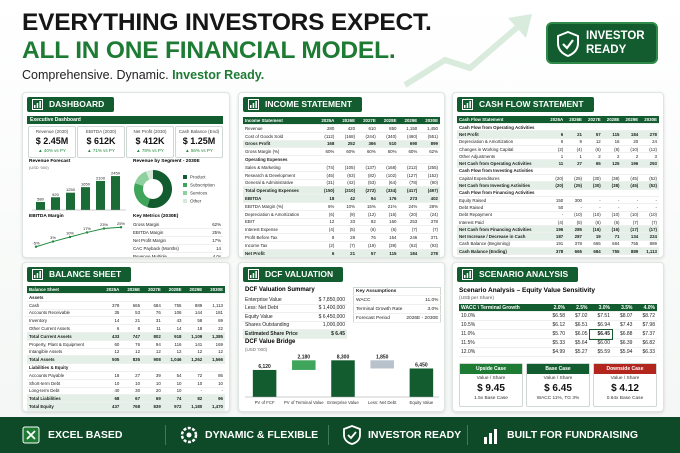 The image size is (680, 453). Describe the element at coordinates (101, 177) in the screenshot. I see `bar-label: 2100` at that location.